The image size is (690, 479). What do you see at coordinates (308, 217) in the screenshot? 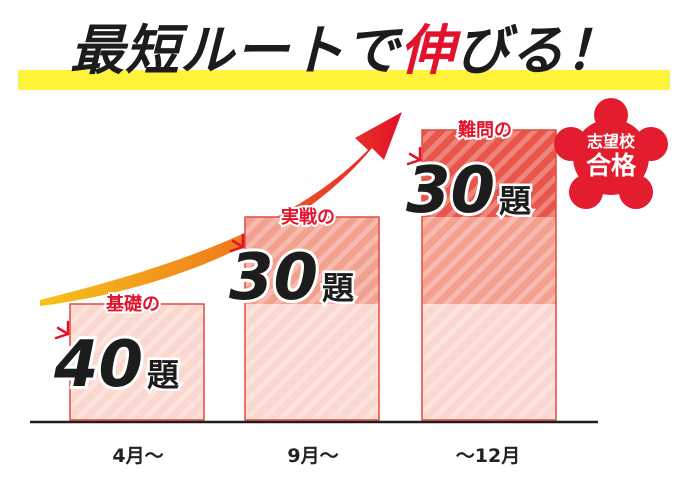
I see `annotation-label-2: 実戦の` at bounding box center [308, 217].